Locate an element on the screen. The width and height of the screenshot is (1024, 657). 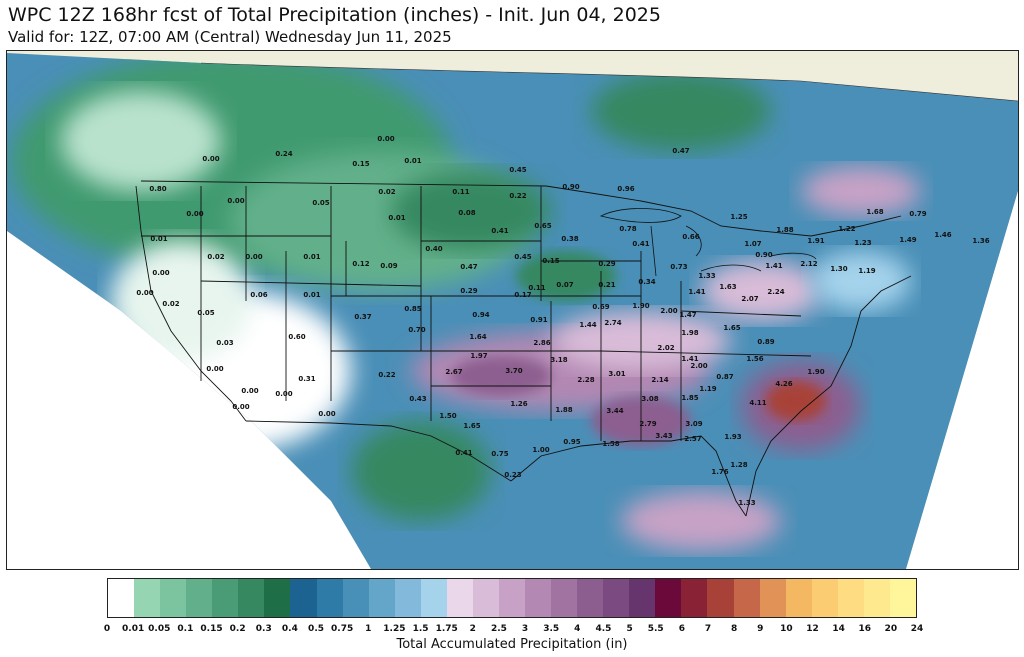
precip-value-label: 3.18 is located at coordinates (558, 360).